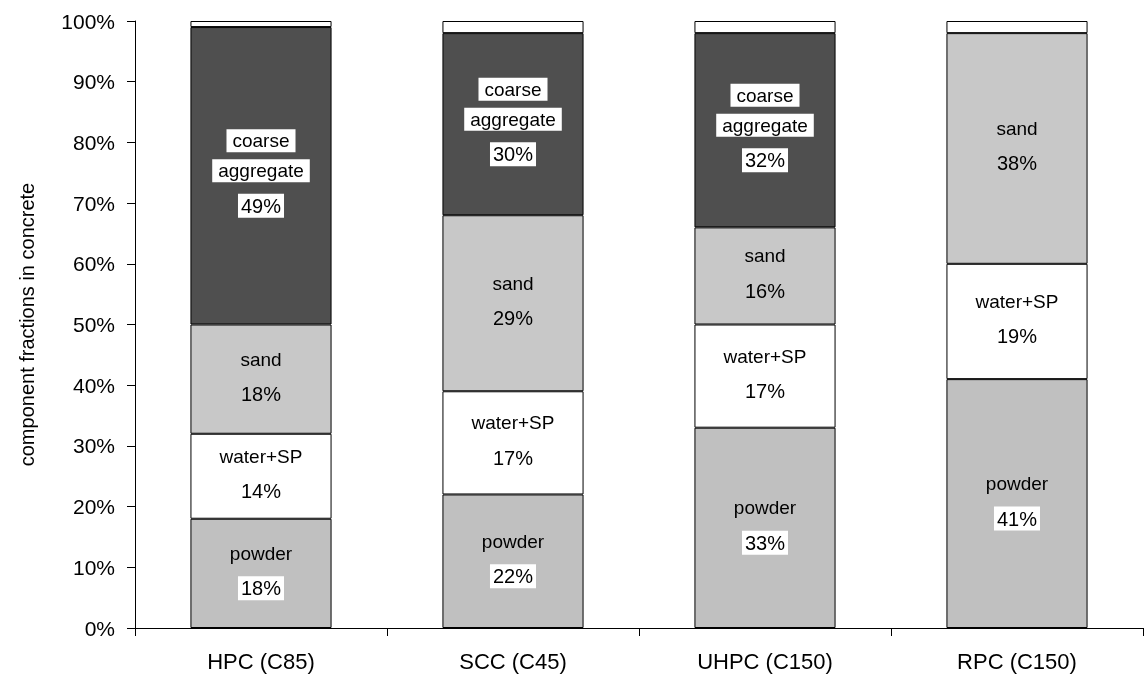  I want to click on series-label: sand, so click(765, 256).